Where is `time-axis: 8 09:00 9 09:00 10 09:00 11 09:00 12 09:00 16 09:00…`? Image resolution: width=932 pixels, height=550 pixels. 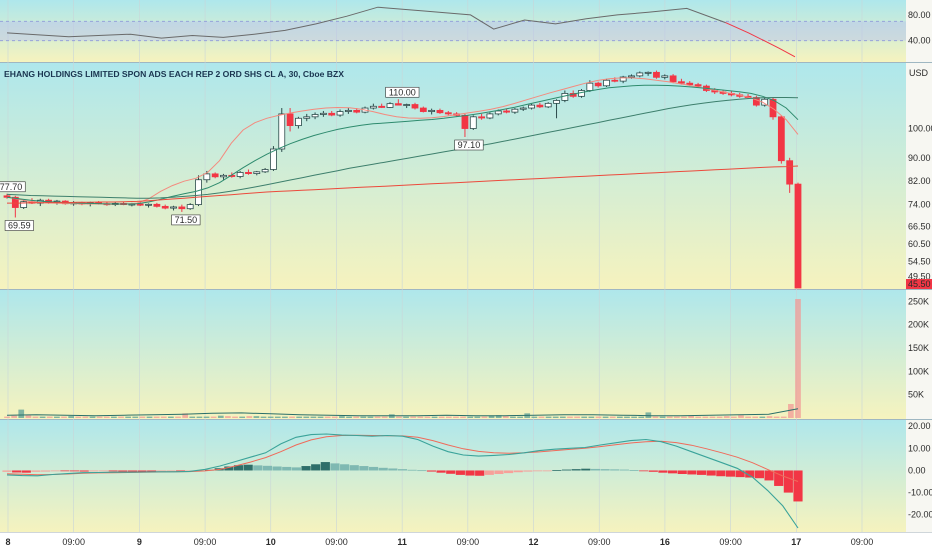 time-axis: 8 09:00 9 09:00 10 09:00 11 09:00 12 09:00 16 09:00… is located at coordinates (439, 542).